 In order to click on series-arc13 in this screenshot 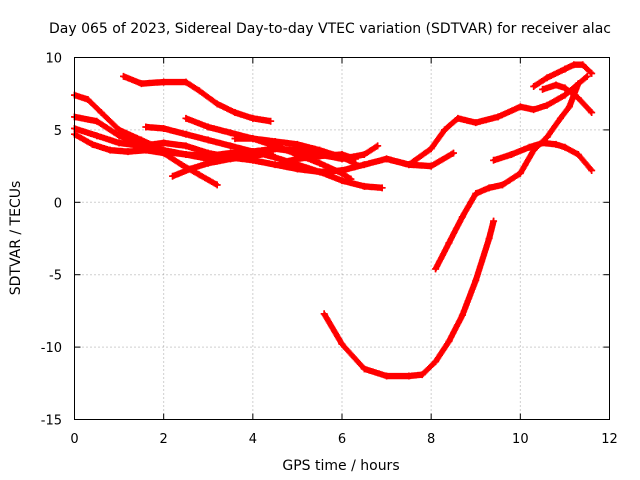, I will do `click(567, 99)`.